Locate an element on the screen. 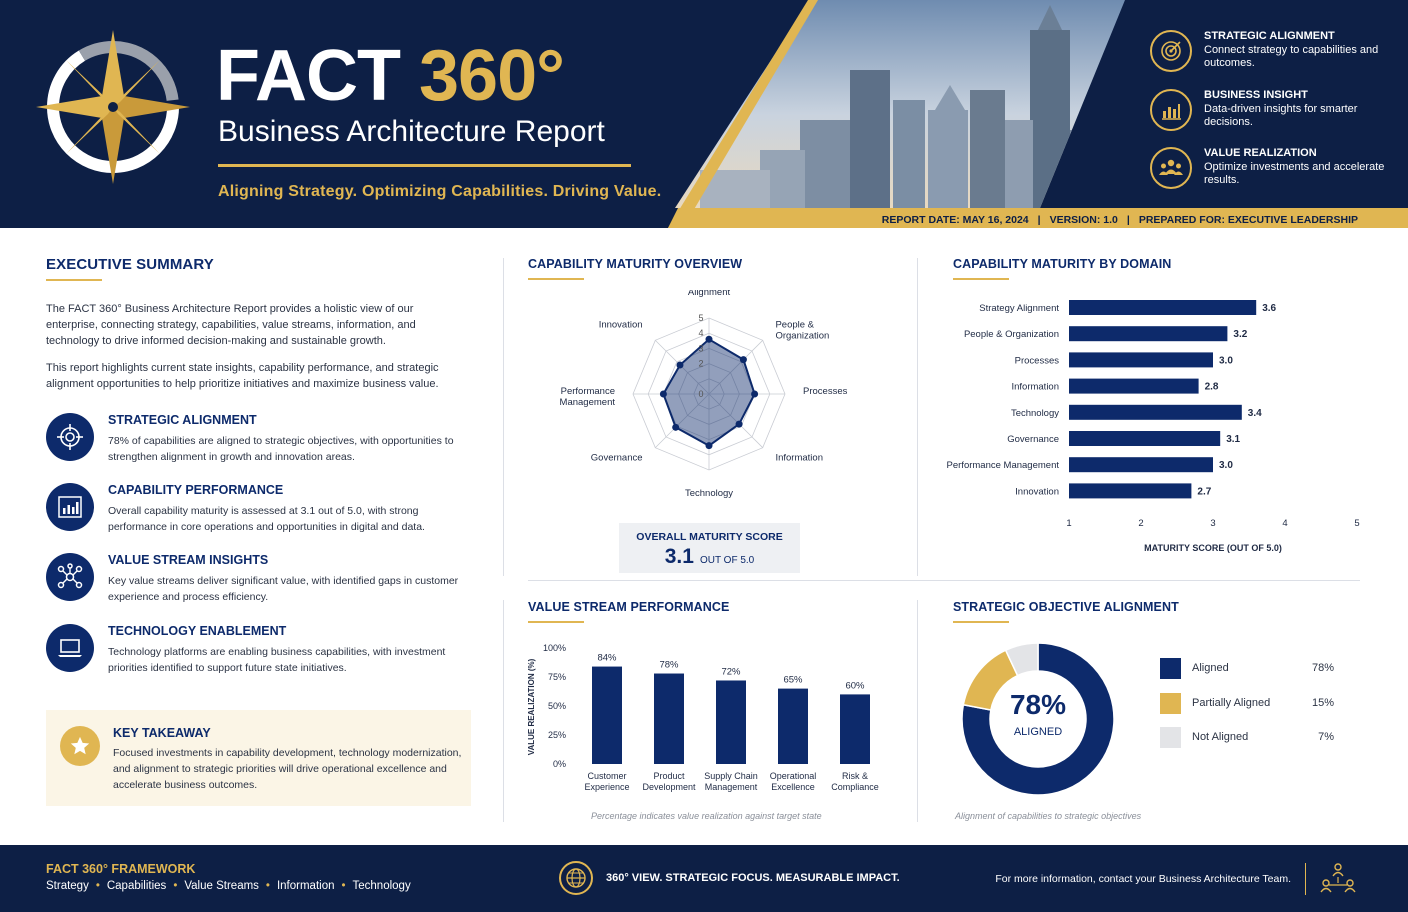  framework-title: FACT 360° FRAMEWORK is located at coordinates (121, 869).